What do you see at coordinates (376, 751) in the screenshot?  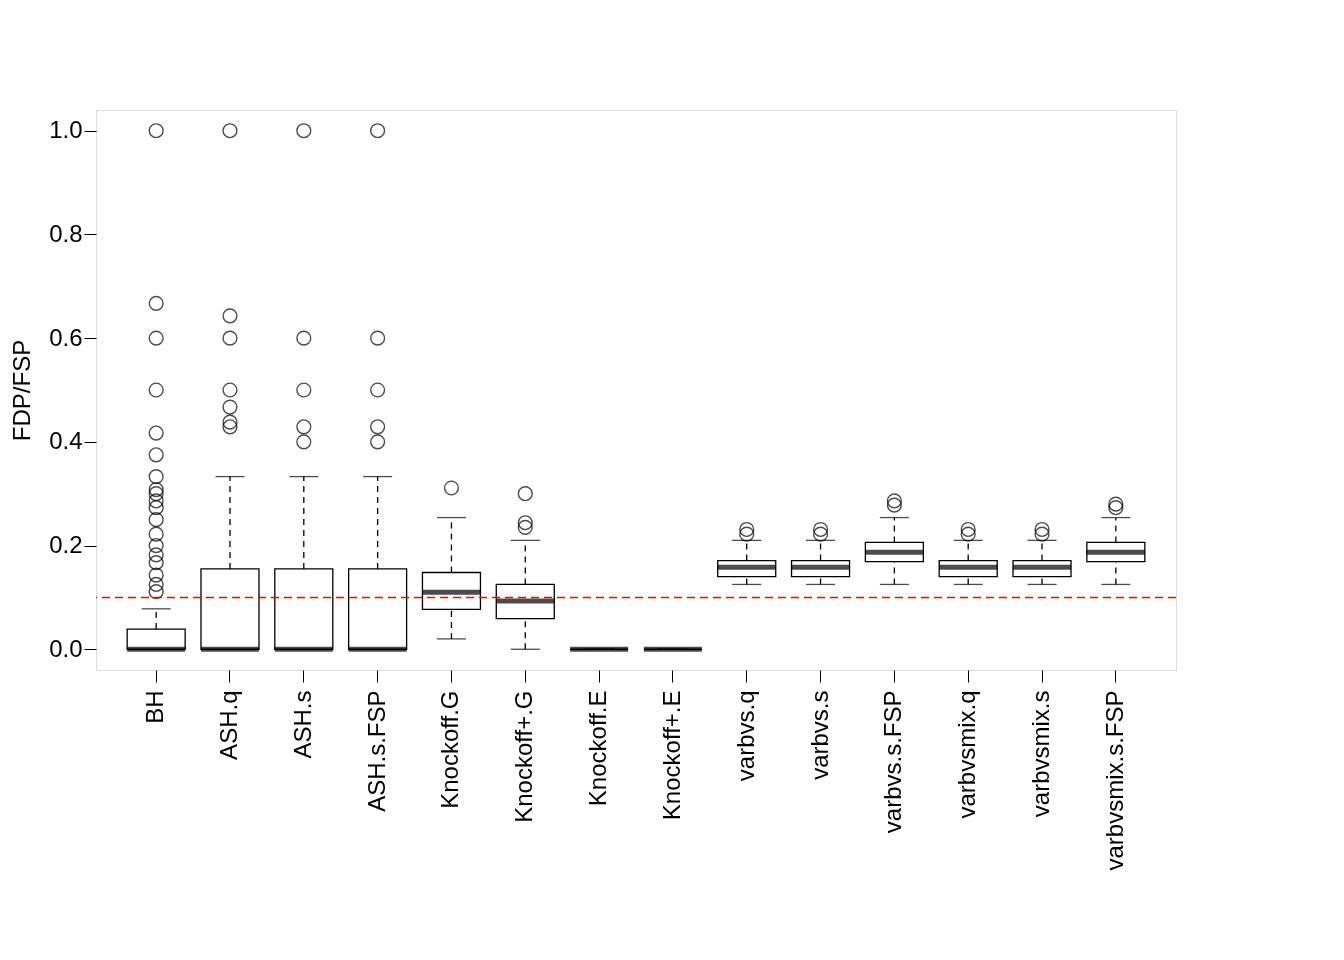 I see `x-tick-label: ASH.s.FSP` at bounding box center [376, 751].